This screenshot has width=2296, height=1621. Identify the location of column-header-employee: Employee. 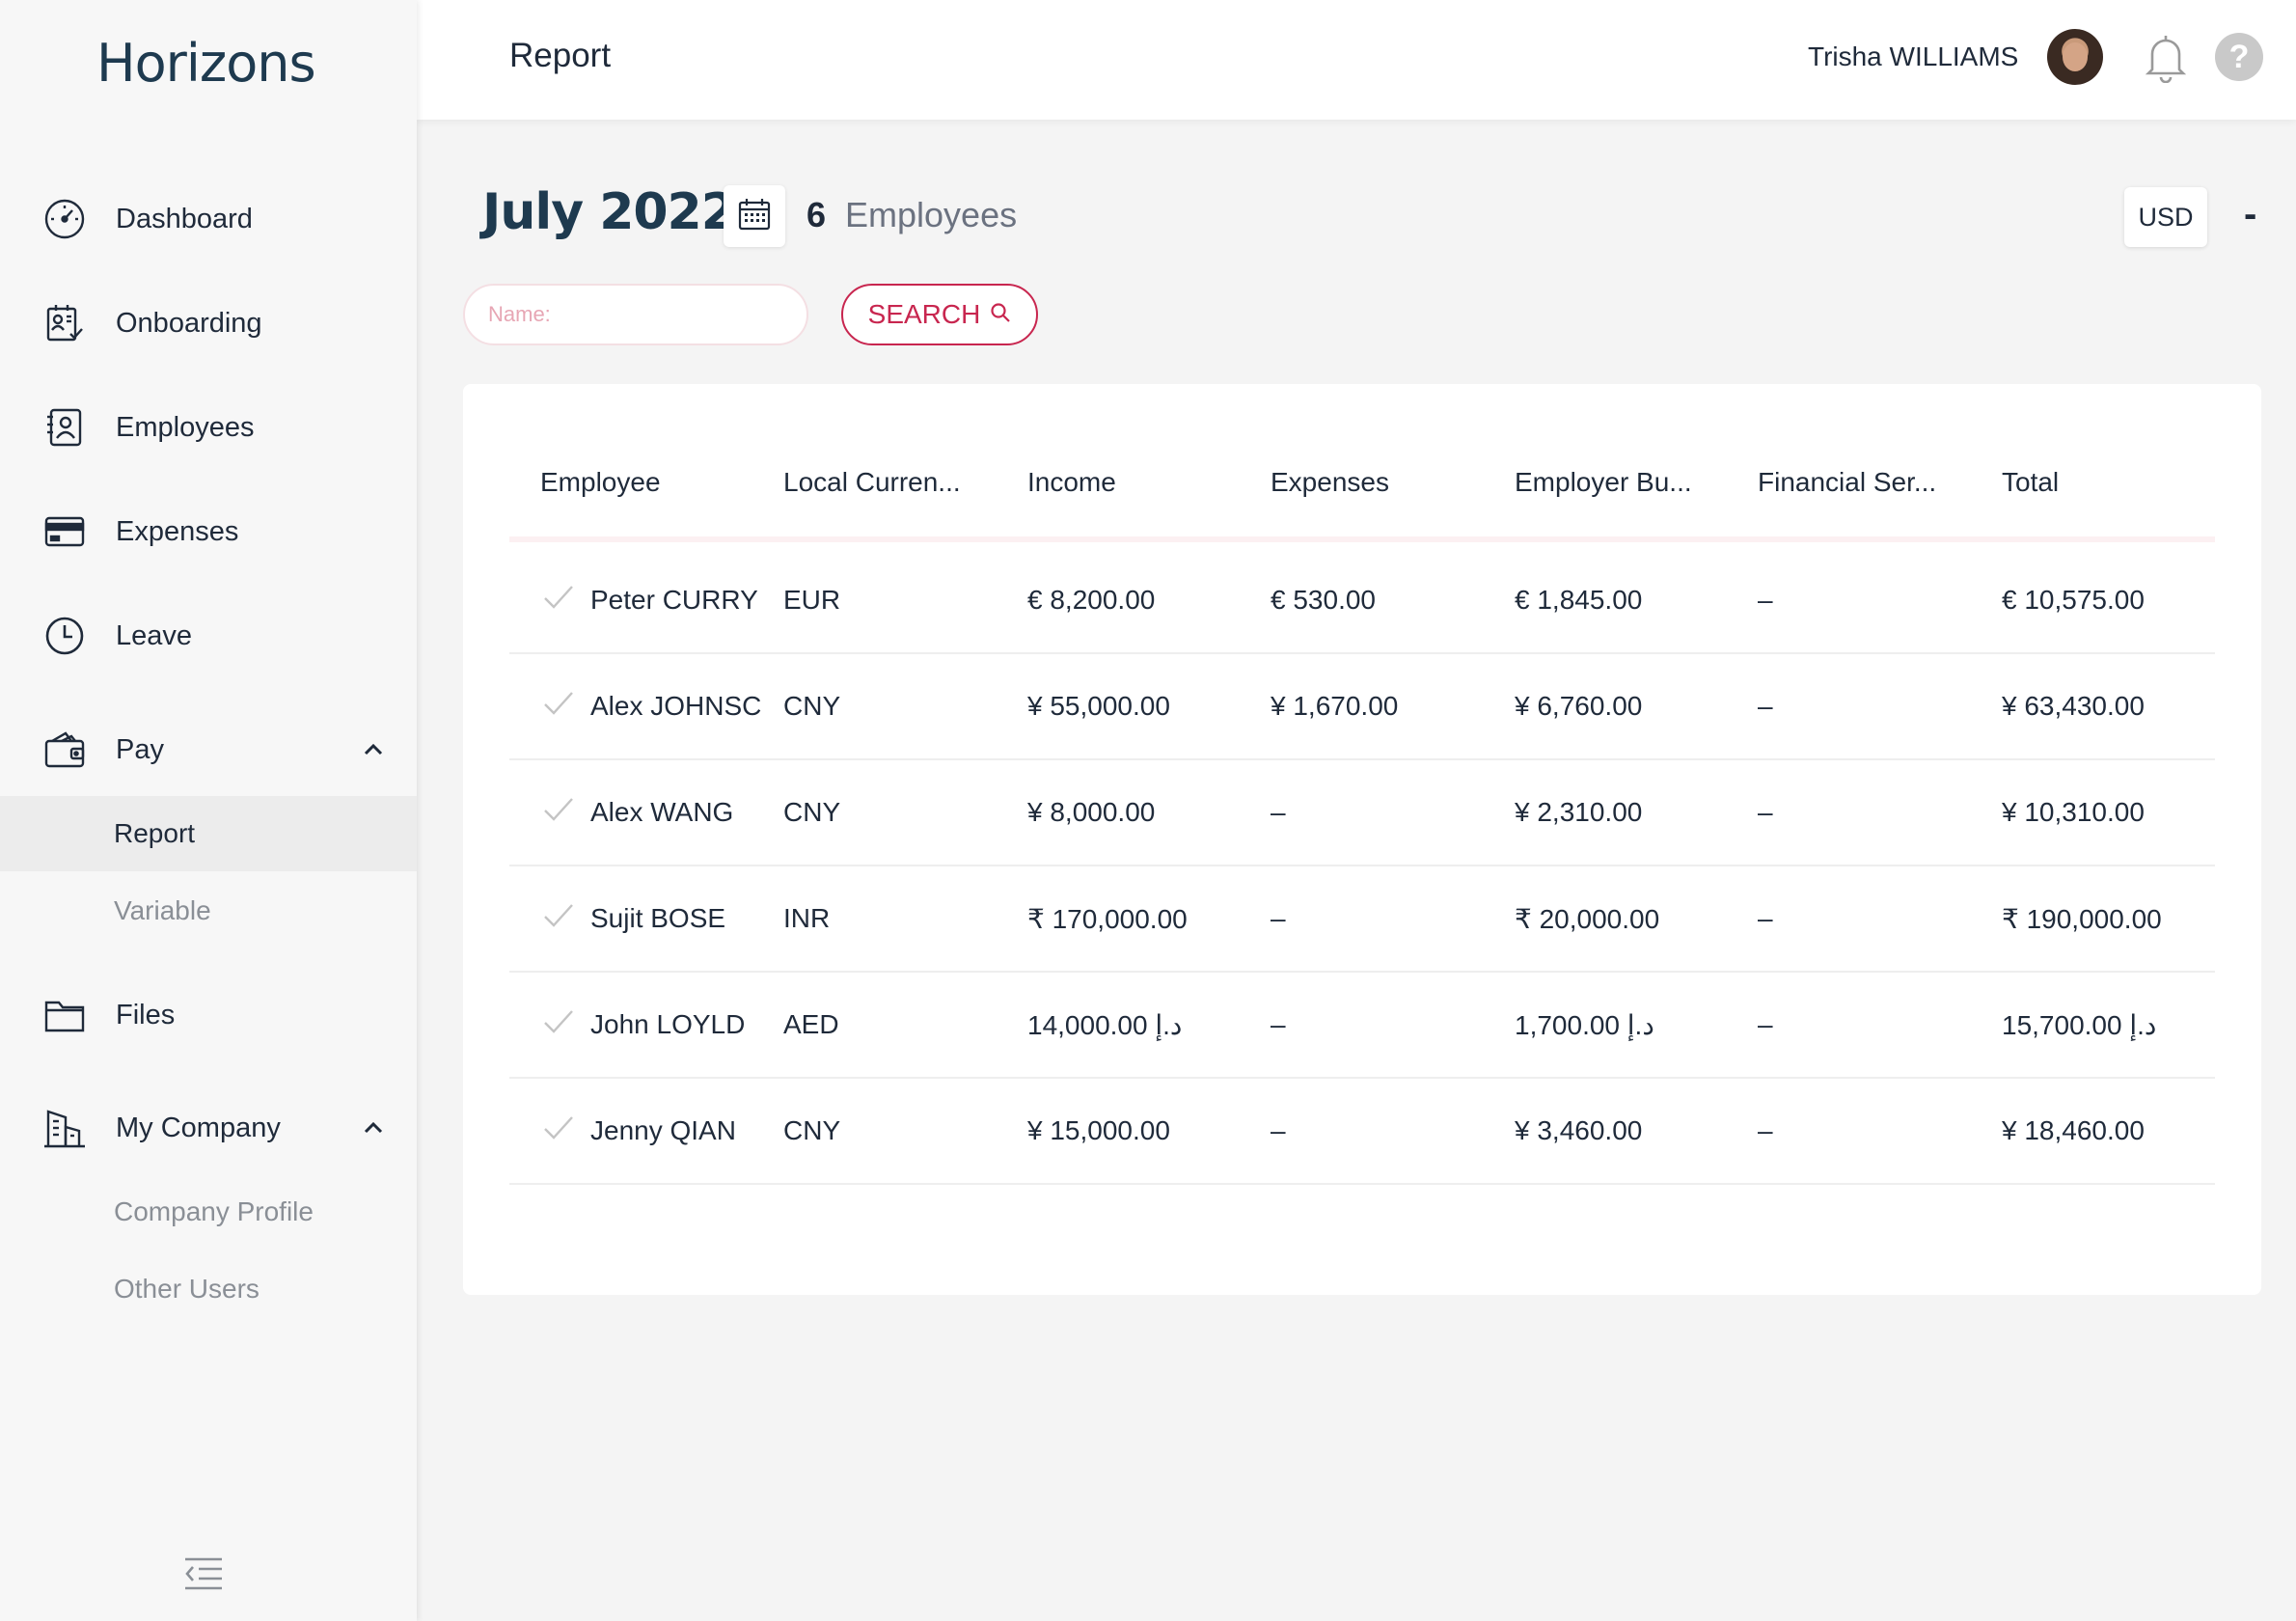
(600, 482).